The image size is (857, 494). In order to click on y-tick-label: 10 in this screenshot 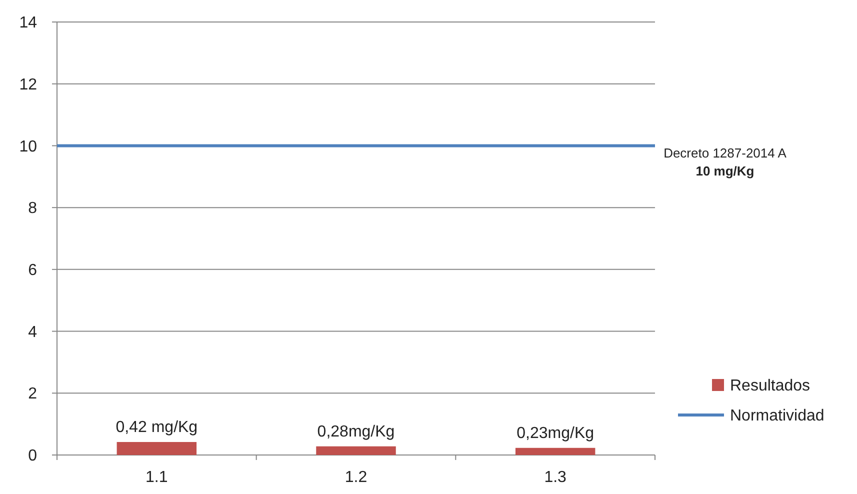, I will do `click(28, 147)`.